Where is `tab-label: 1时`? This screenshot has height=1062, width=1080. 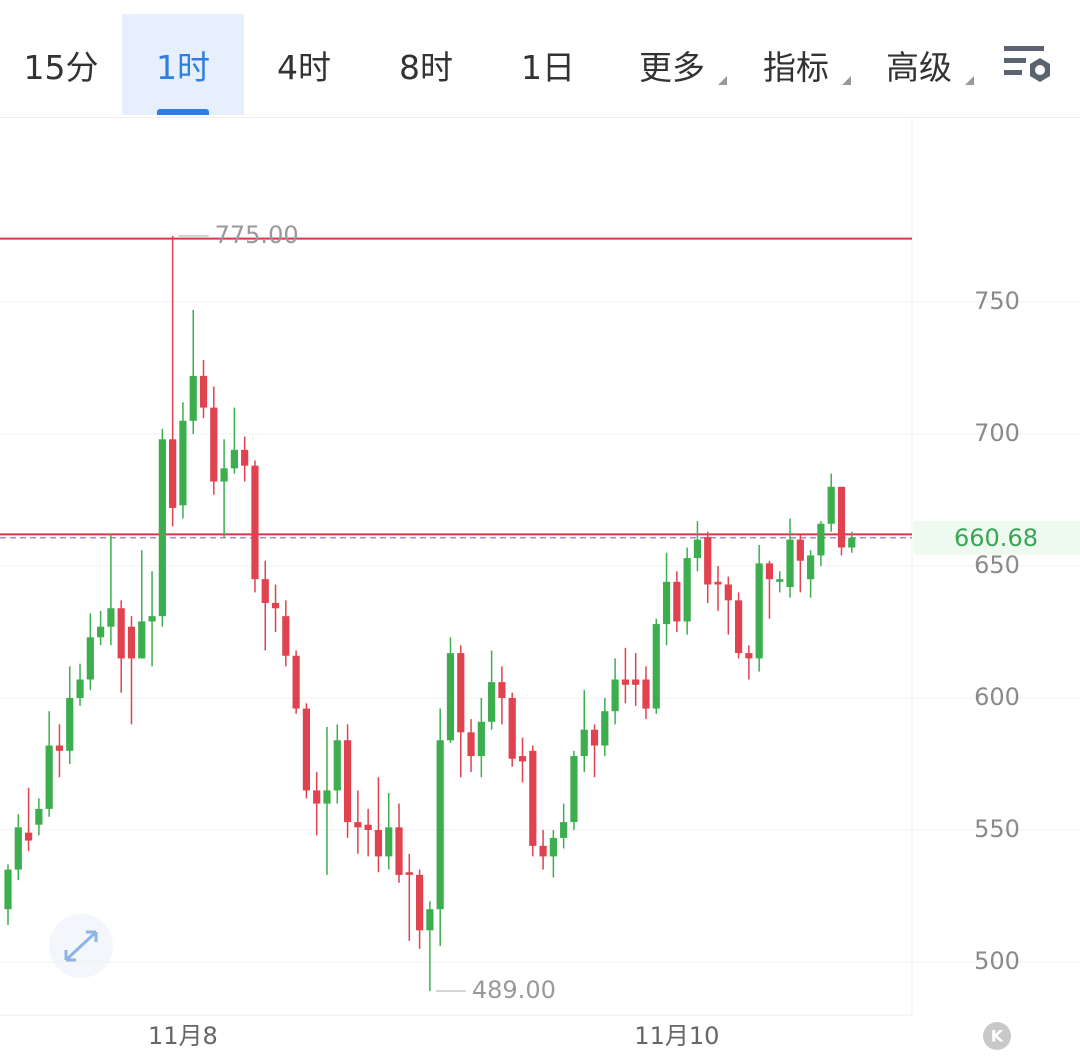 tab-label: 1时 is located at coordinates (183, 67).